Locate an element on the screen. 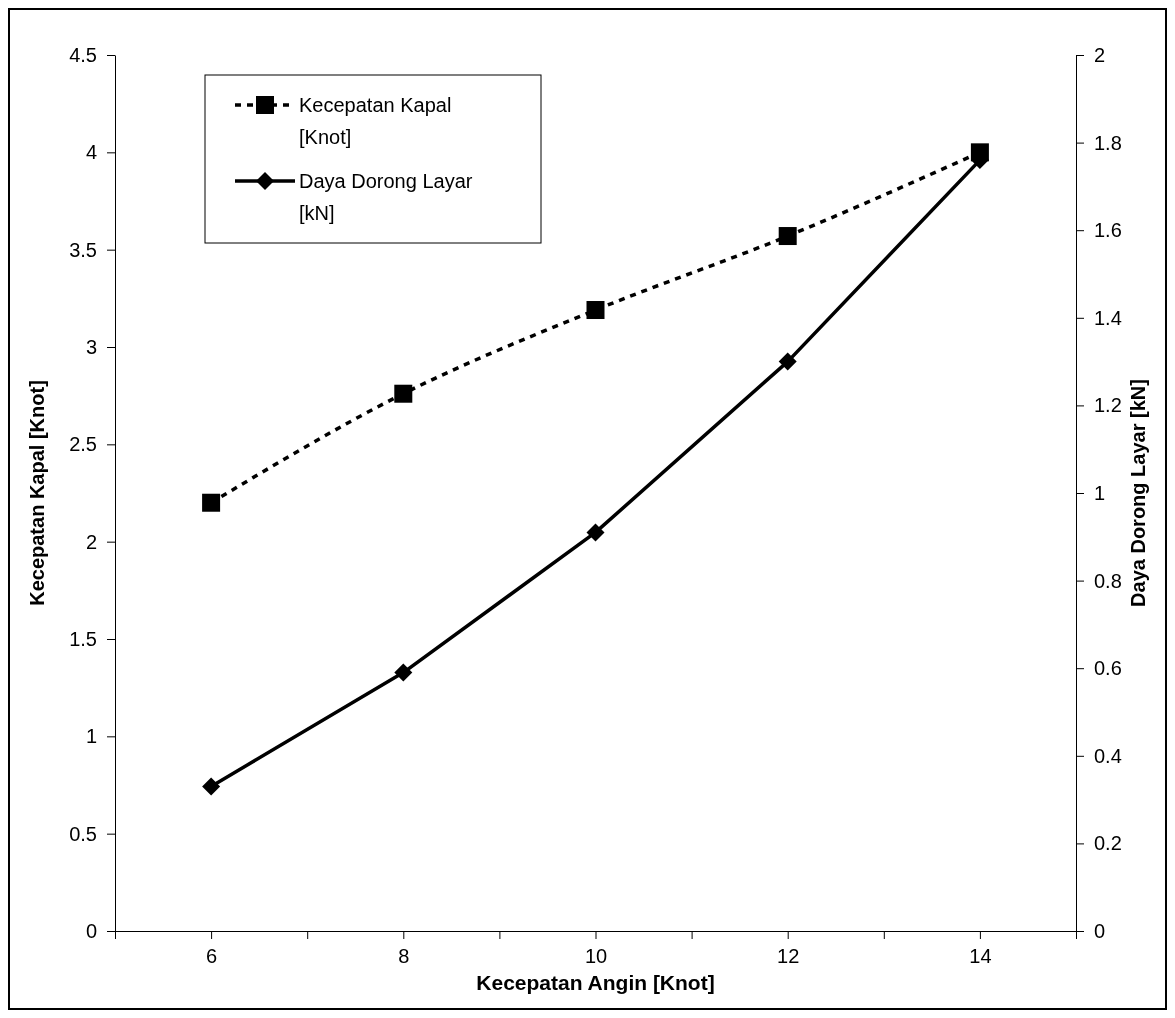  x-tick-label: 14 is located at coordinates (980, 956).